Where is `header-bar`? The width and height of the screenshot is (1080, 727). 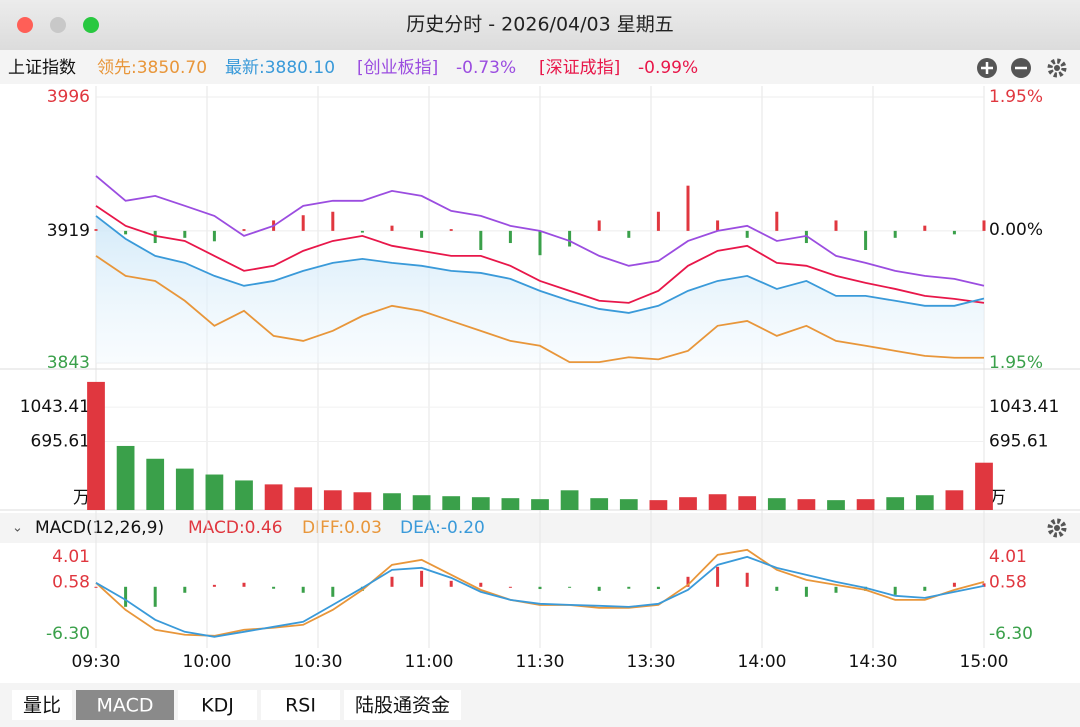
header-bar is located at coordinates (540, 67).